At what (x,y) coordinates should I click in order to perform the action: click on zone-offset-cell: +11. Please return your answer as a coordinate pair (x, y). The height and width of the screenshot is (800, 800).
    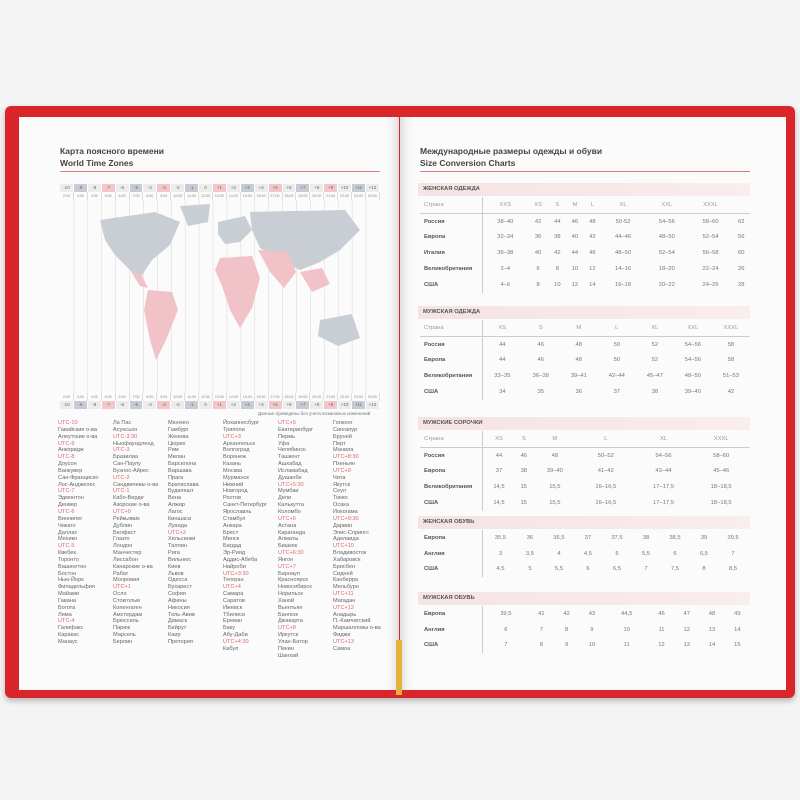
    Looking at the image, I should click on (359, 405).